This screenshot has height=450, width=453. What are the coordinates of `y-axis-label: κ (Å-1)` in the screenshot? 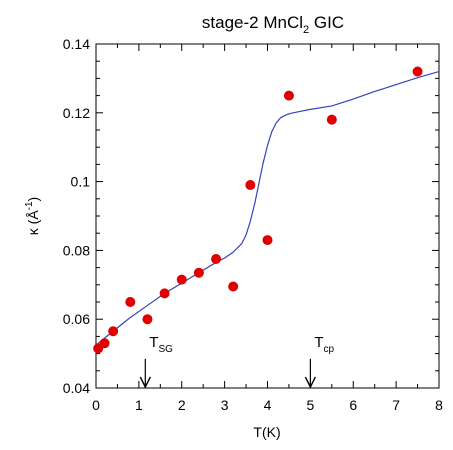 It's located at (32, 216).